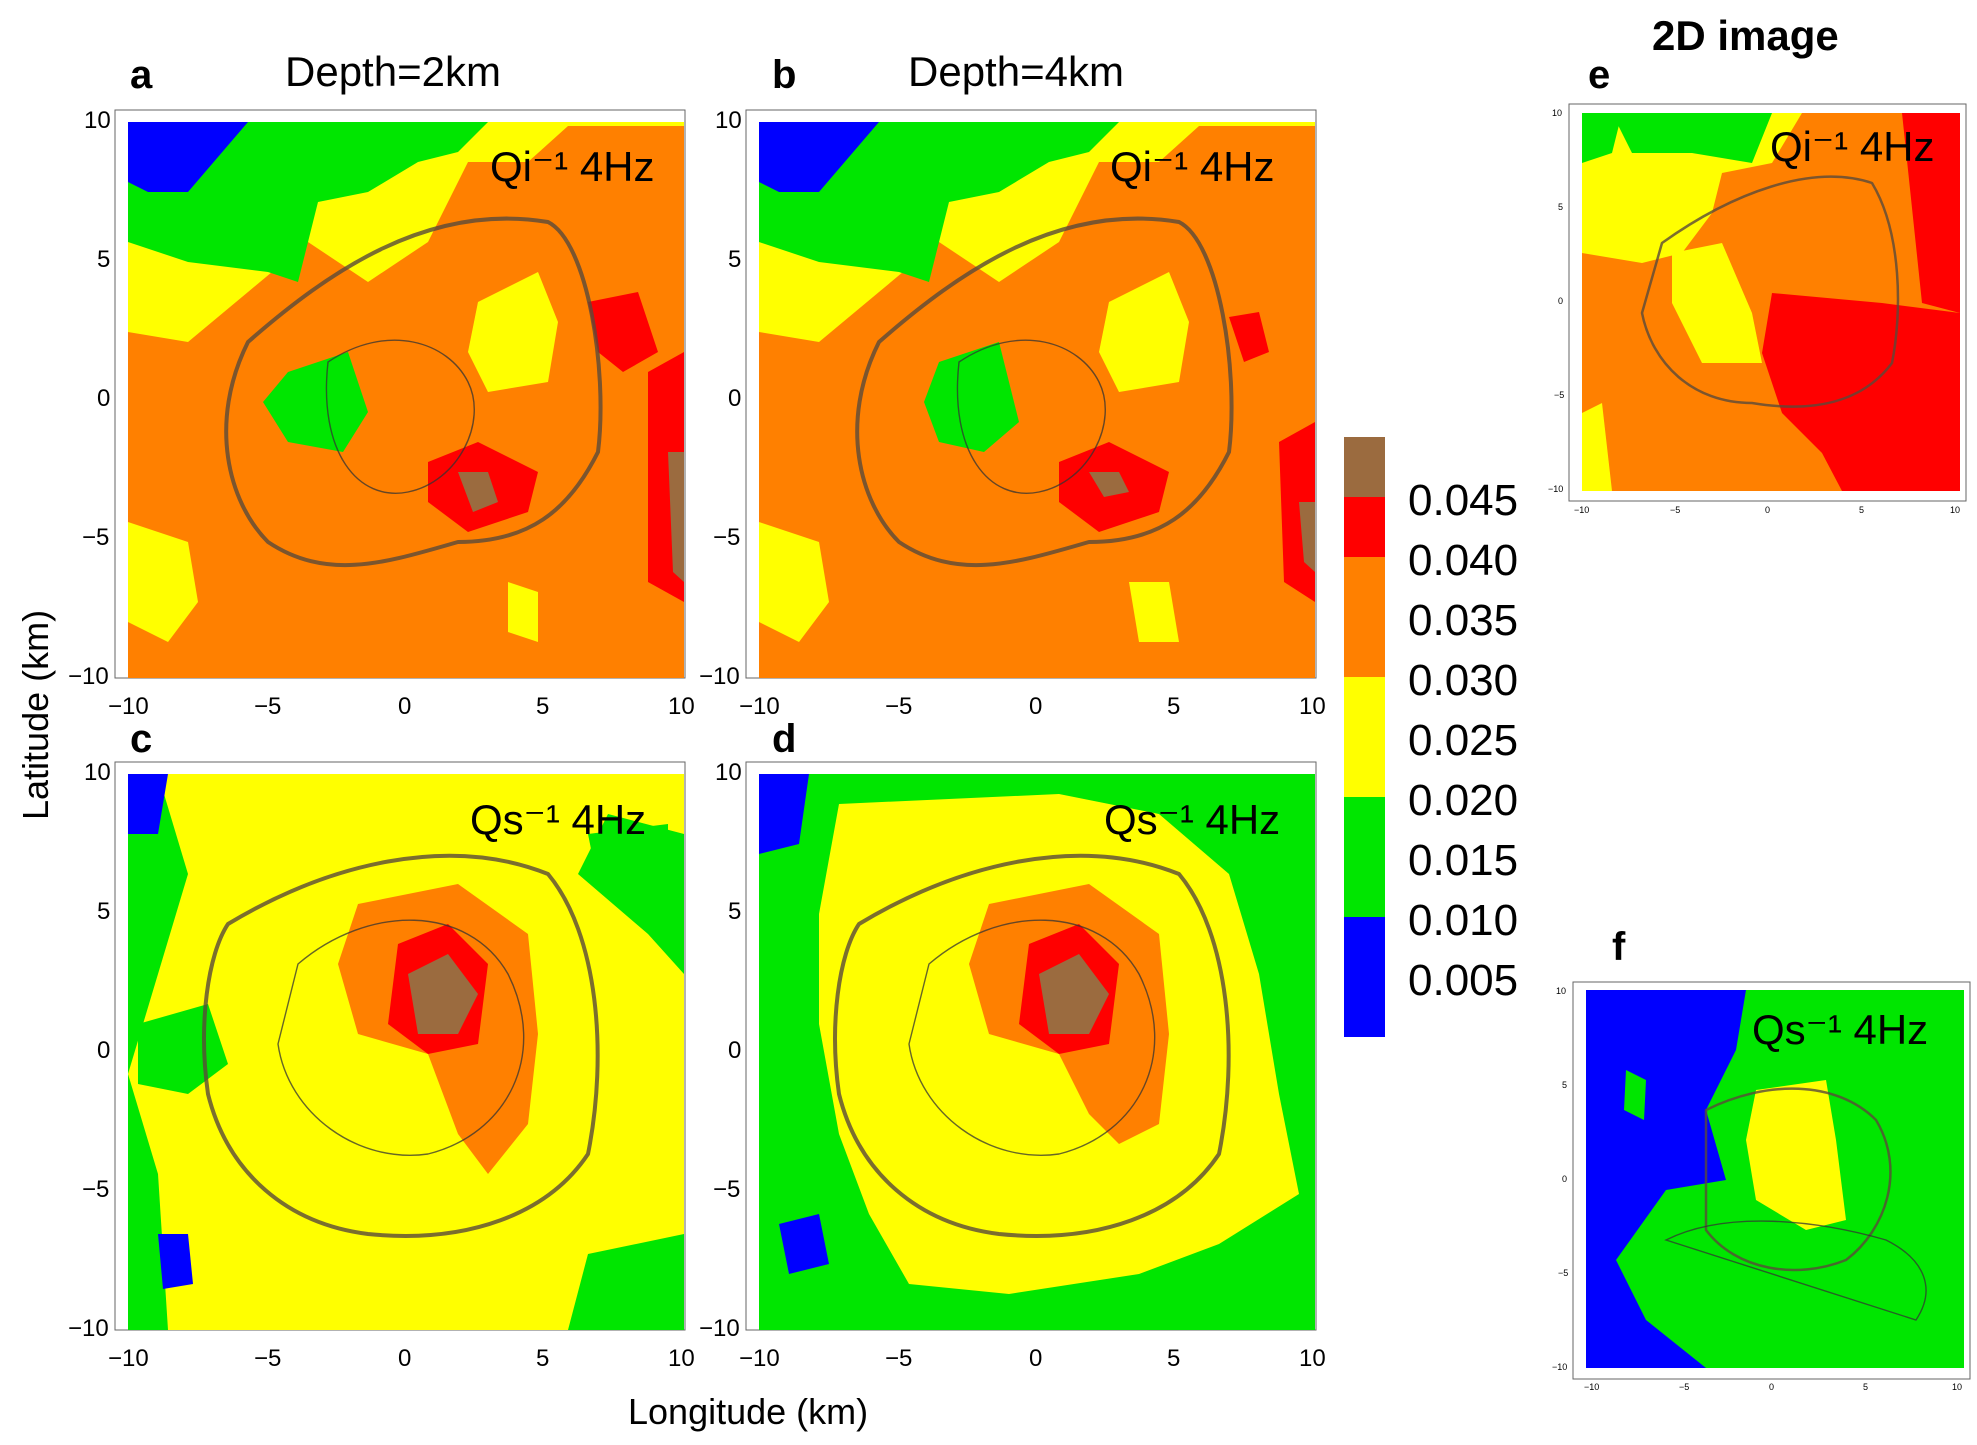 The image size is (1977, 1445). I want to click on panel-b-brown-edge, so click(1307, 537).